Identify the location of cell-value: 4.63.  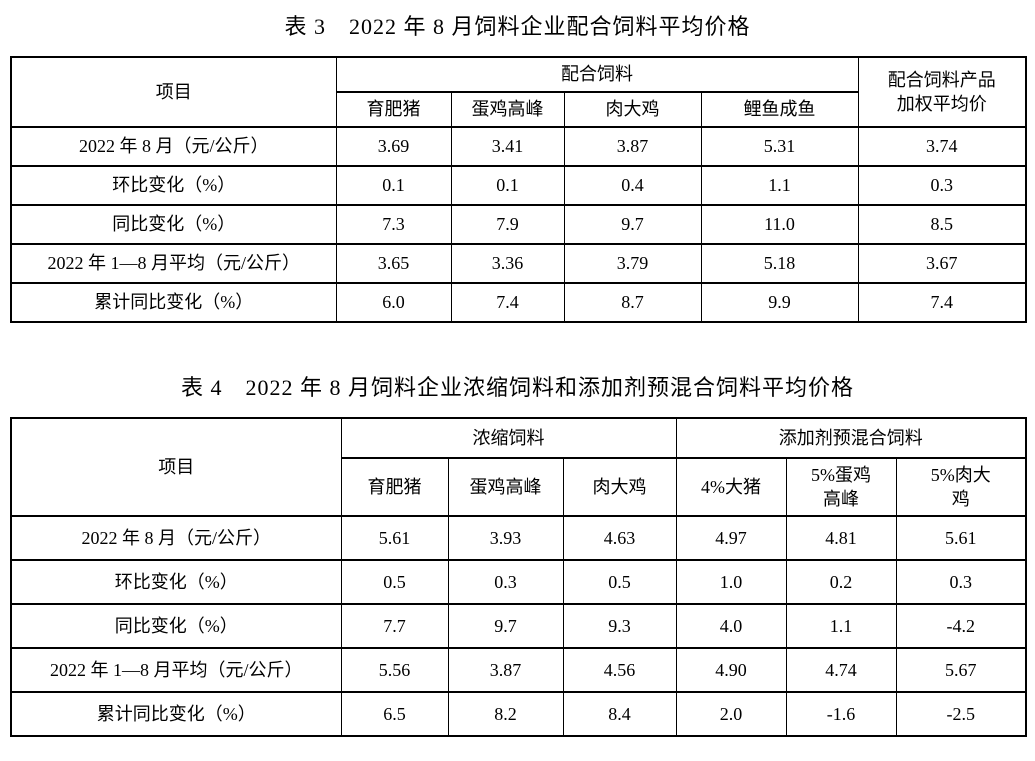
(619, 538).